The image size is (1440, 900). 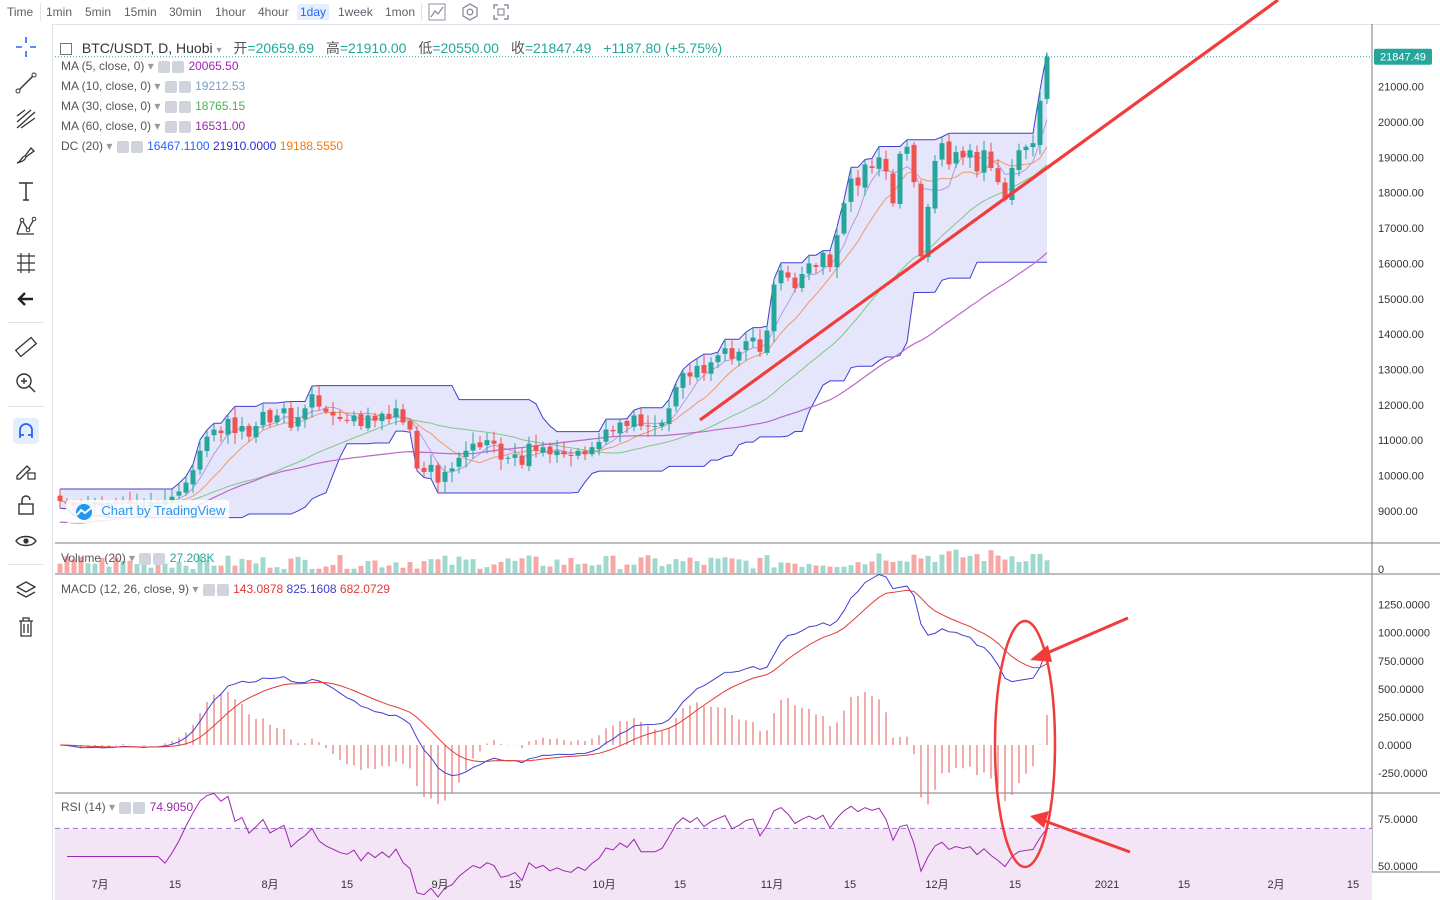 I want to click on tf-time: Time, so click(x=20, y=12).